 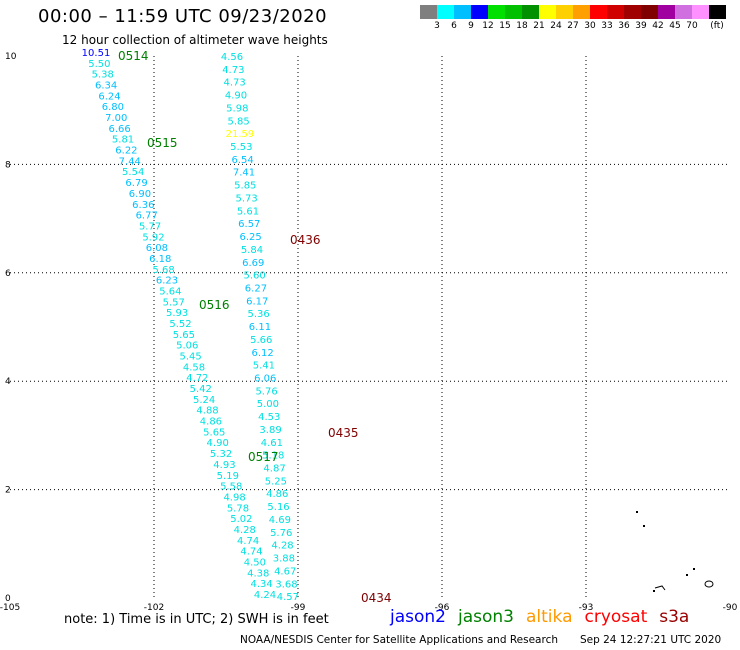 What do you see at coordinates (234, 497) in the screenshot?
I see `wave-height-value: 4.98` at bounding box center [234, 497].